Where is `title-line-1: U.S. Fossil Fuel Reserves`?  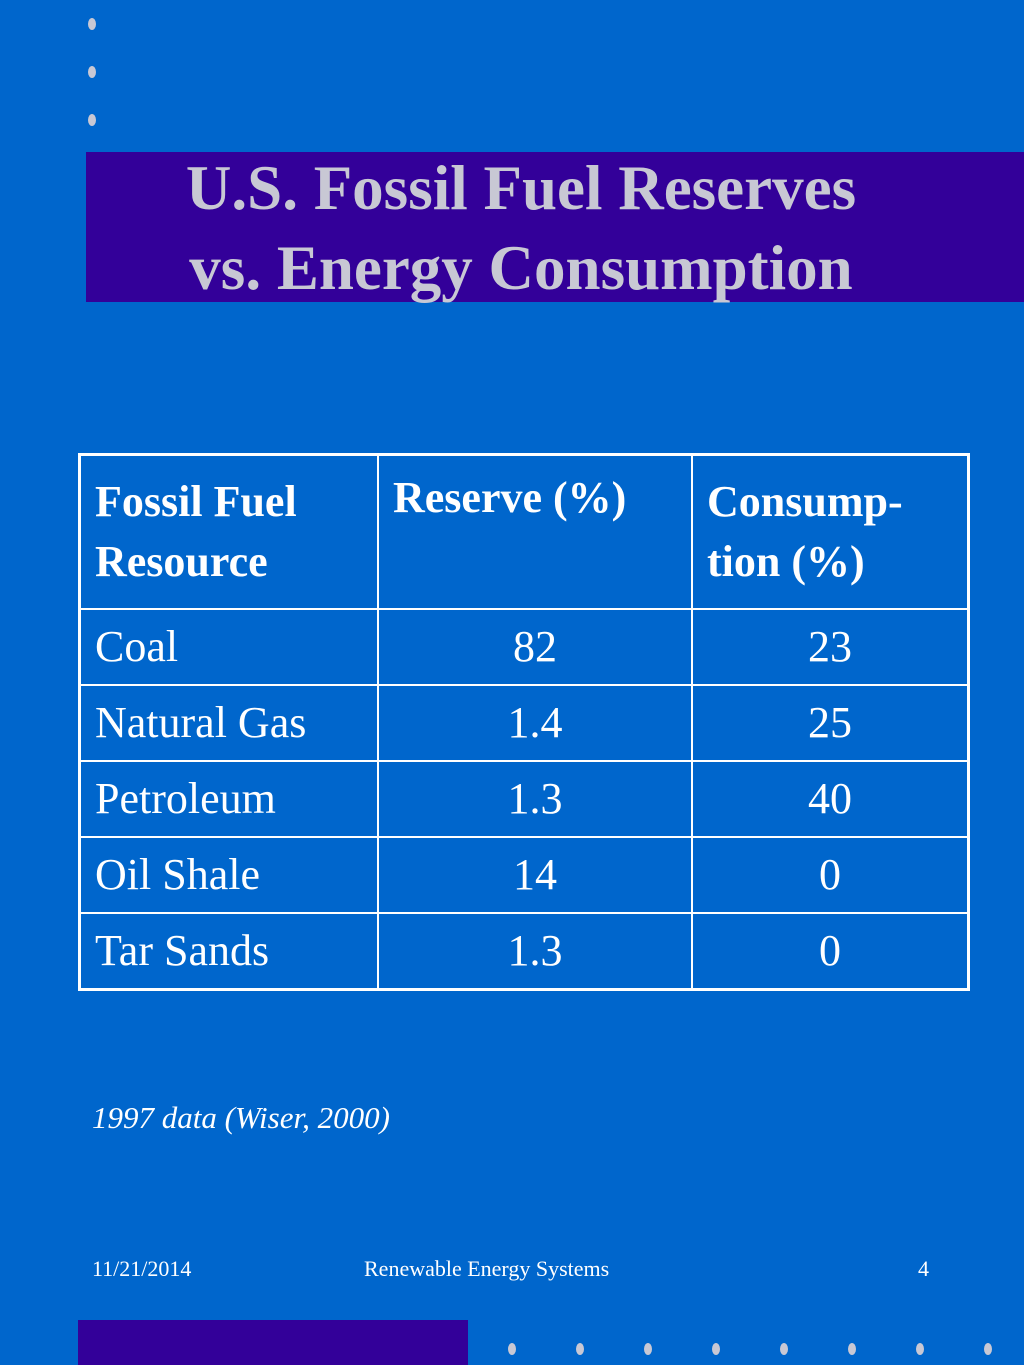
title-line-1: U.S. Fossil Fuel Reserves is located at coordinates (521, 188).